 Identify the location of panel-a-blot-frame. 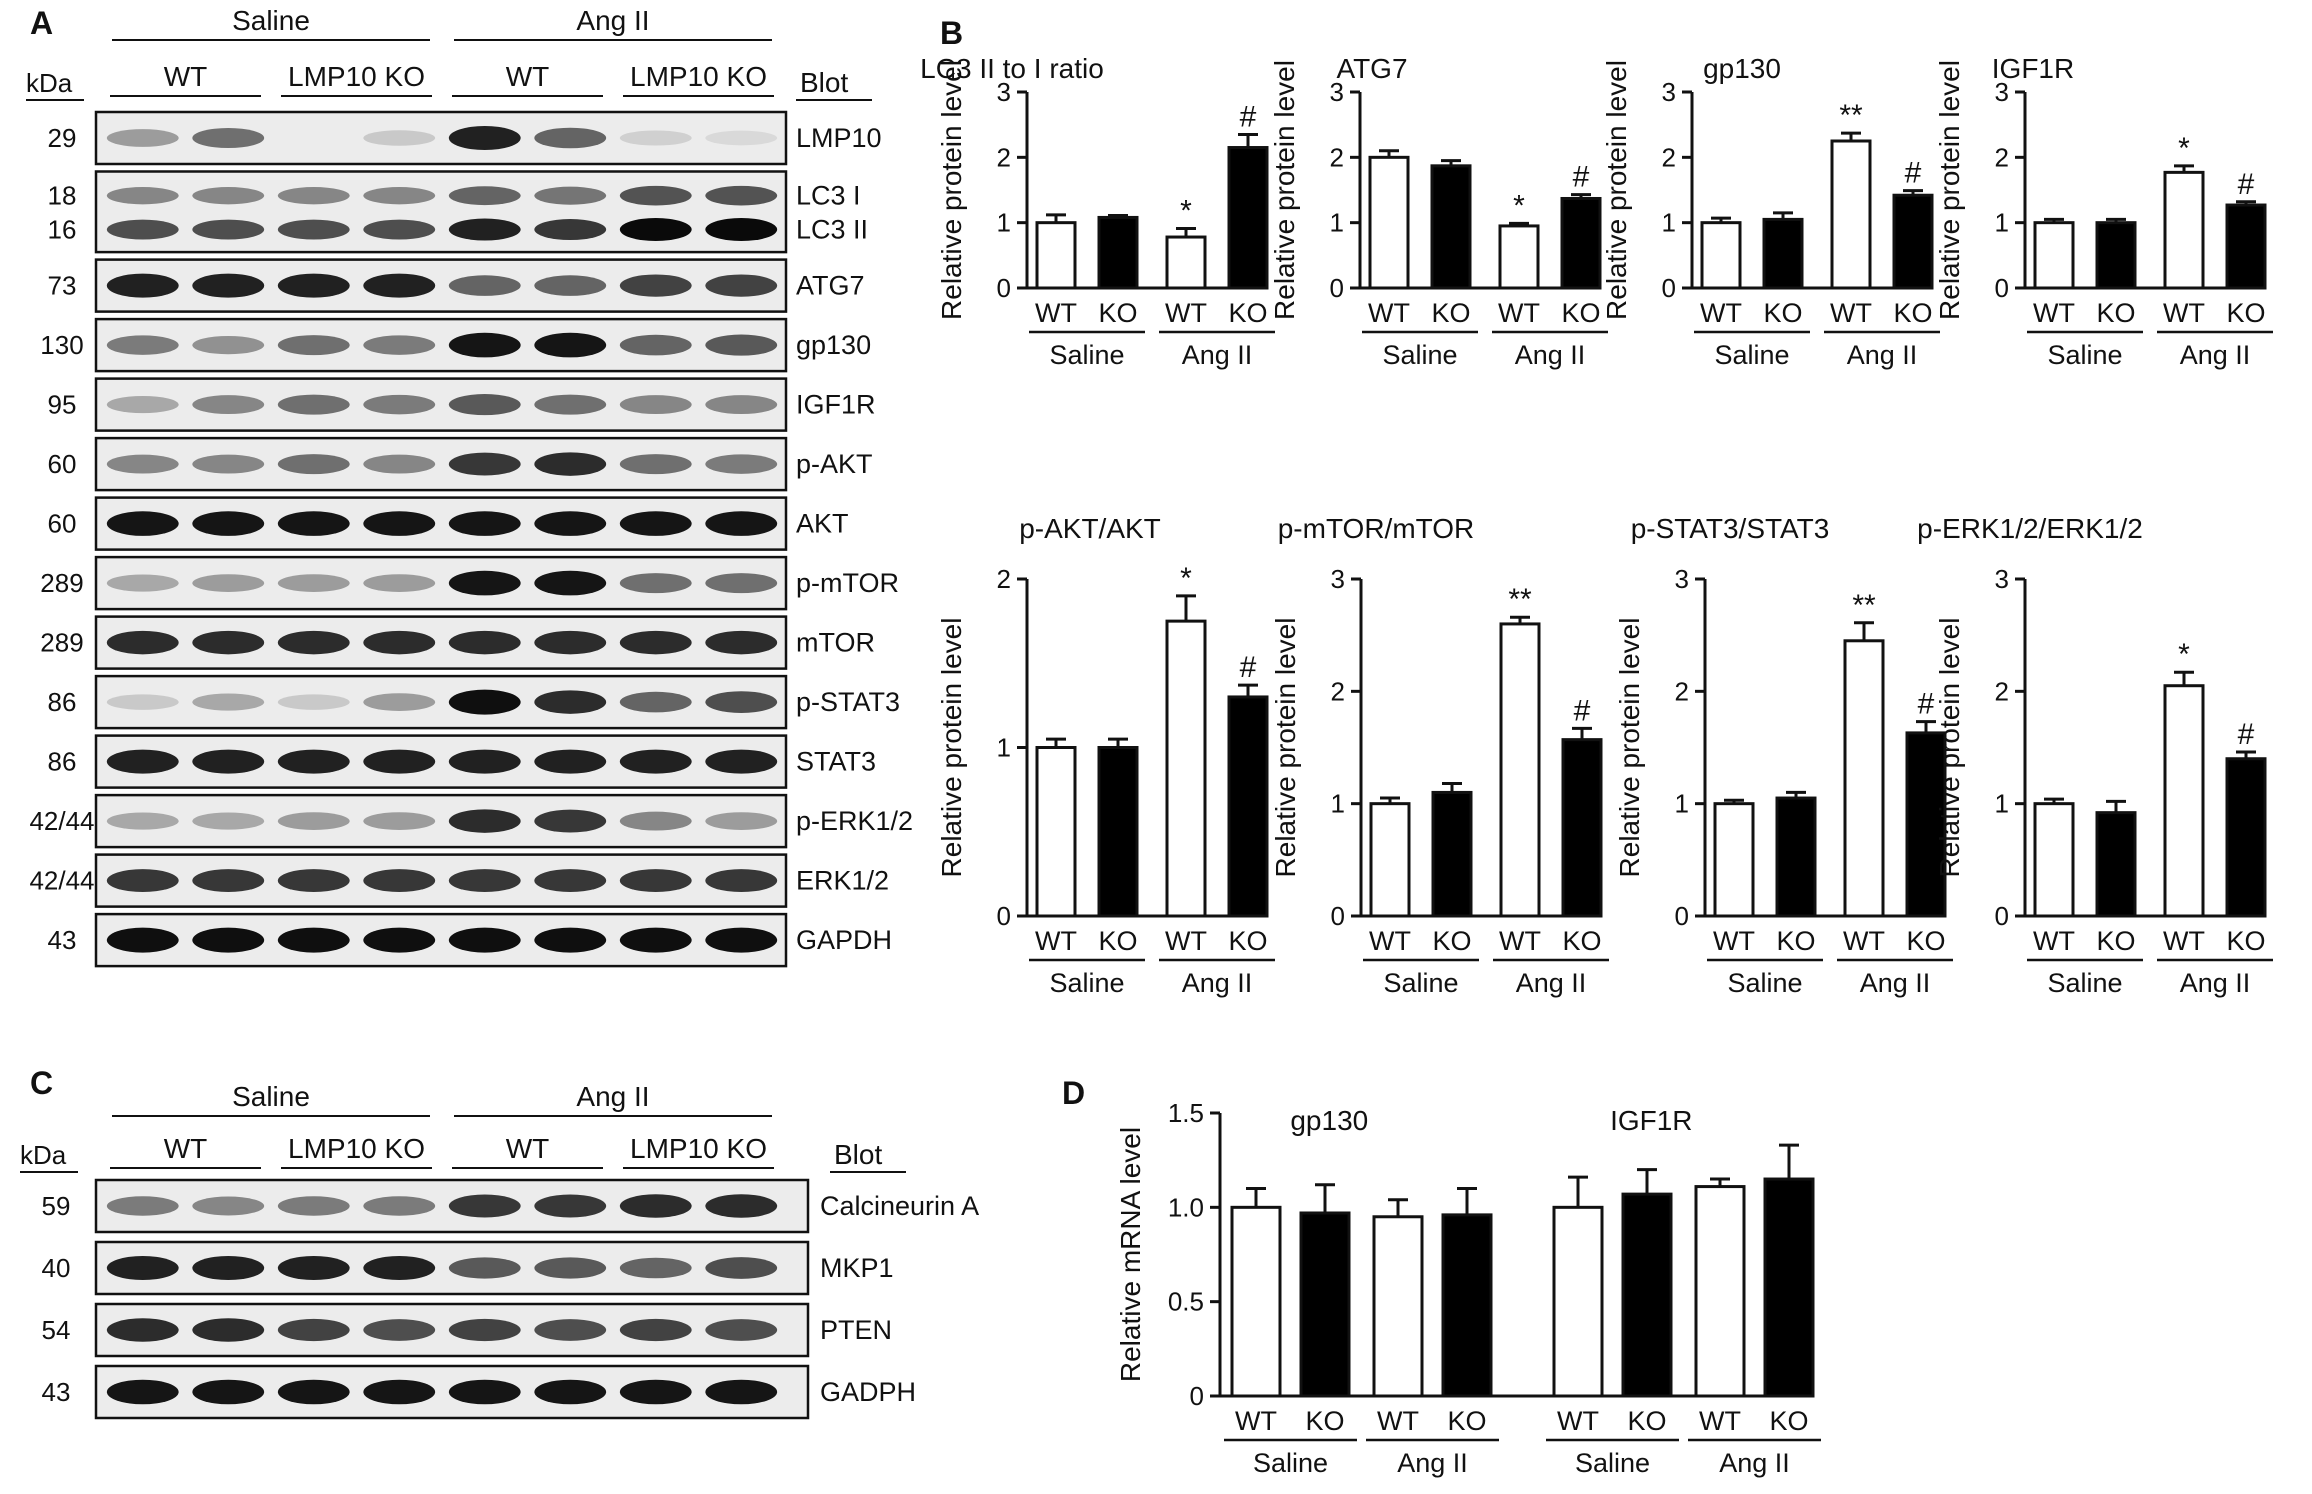
(441, 212).